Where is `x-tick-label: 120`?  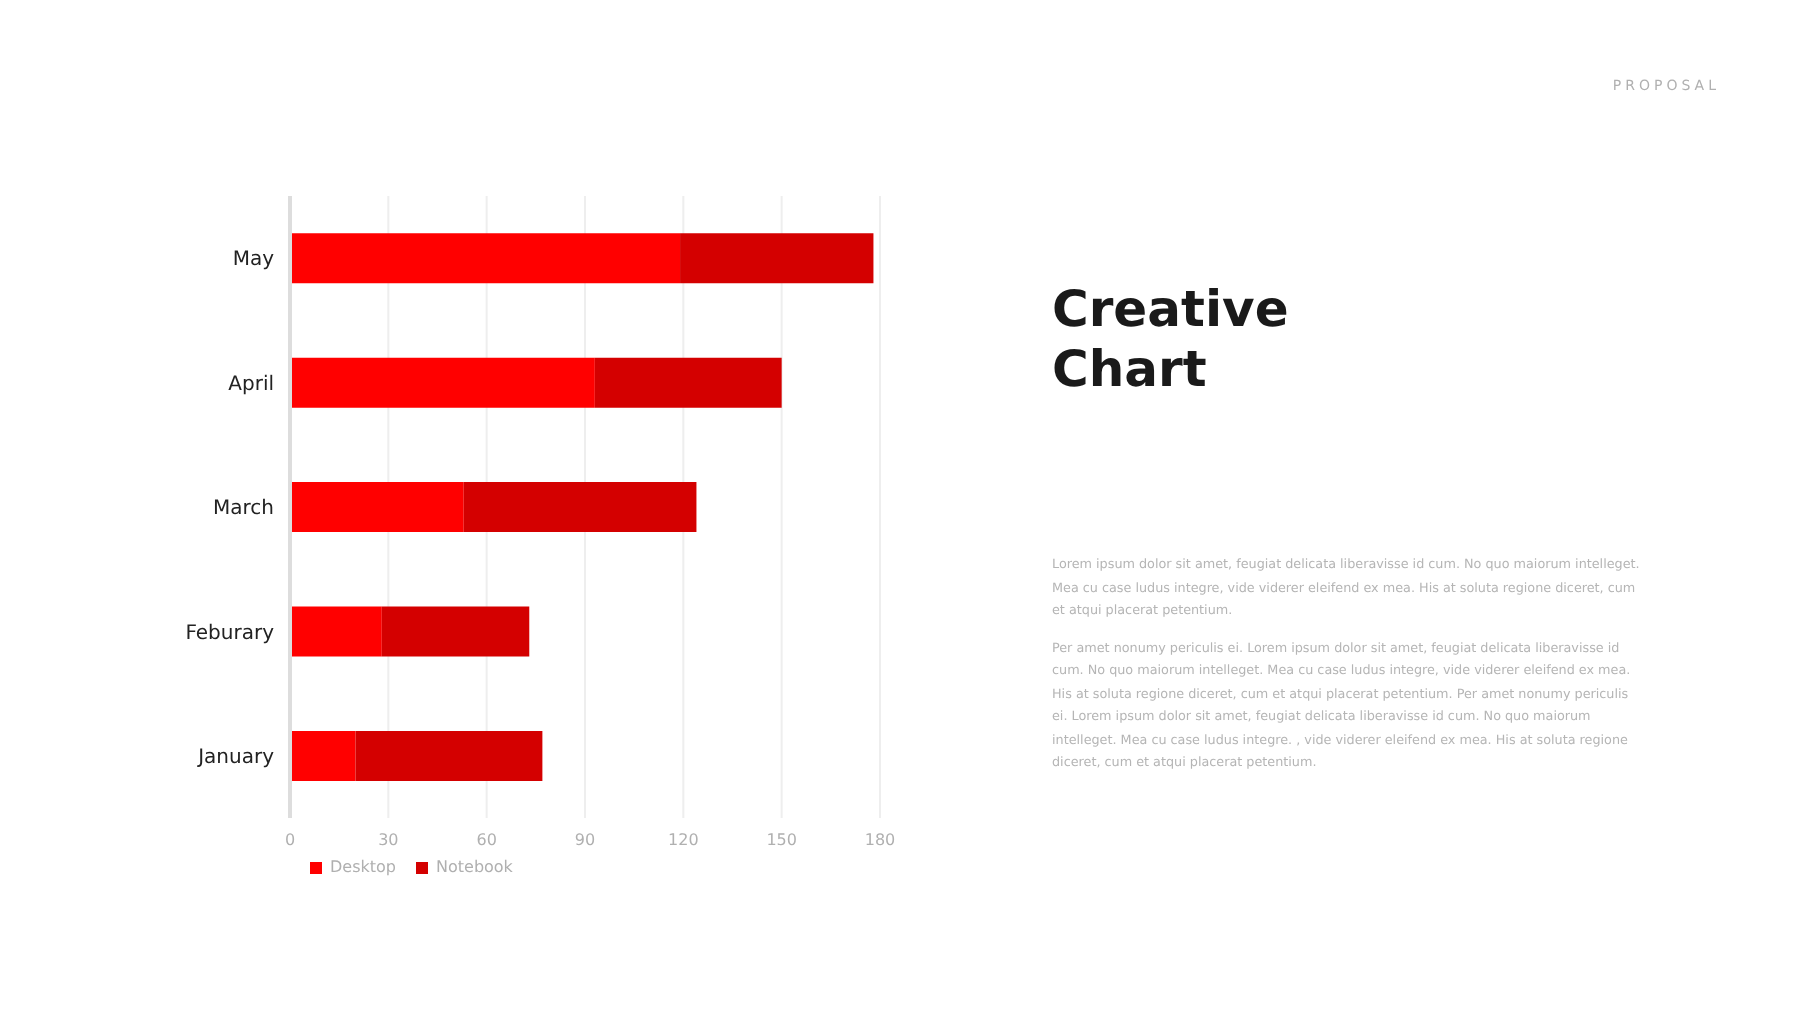
x-tick-label: 120 is located at coordinates (683, 840).